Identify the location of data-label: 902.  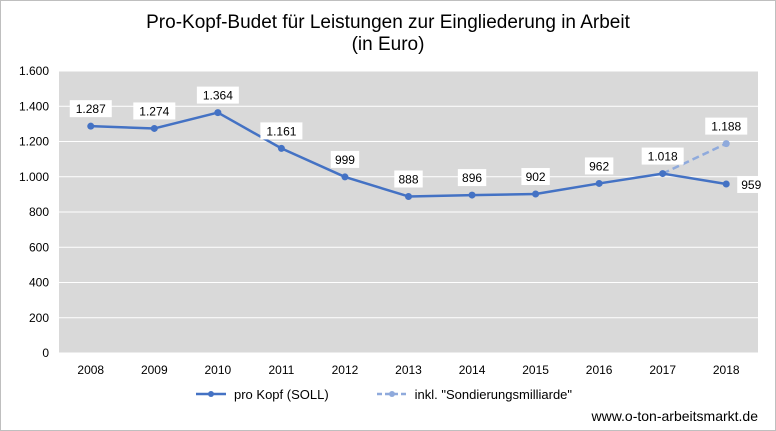
(536, 177).